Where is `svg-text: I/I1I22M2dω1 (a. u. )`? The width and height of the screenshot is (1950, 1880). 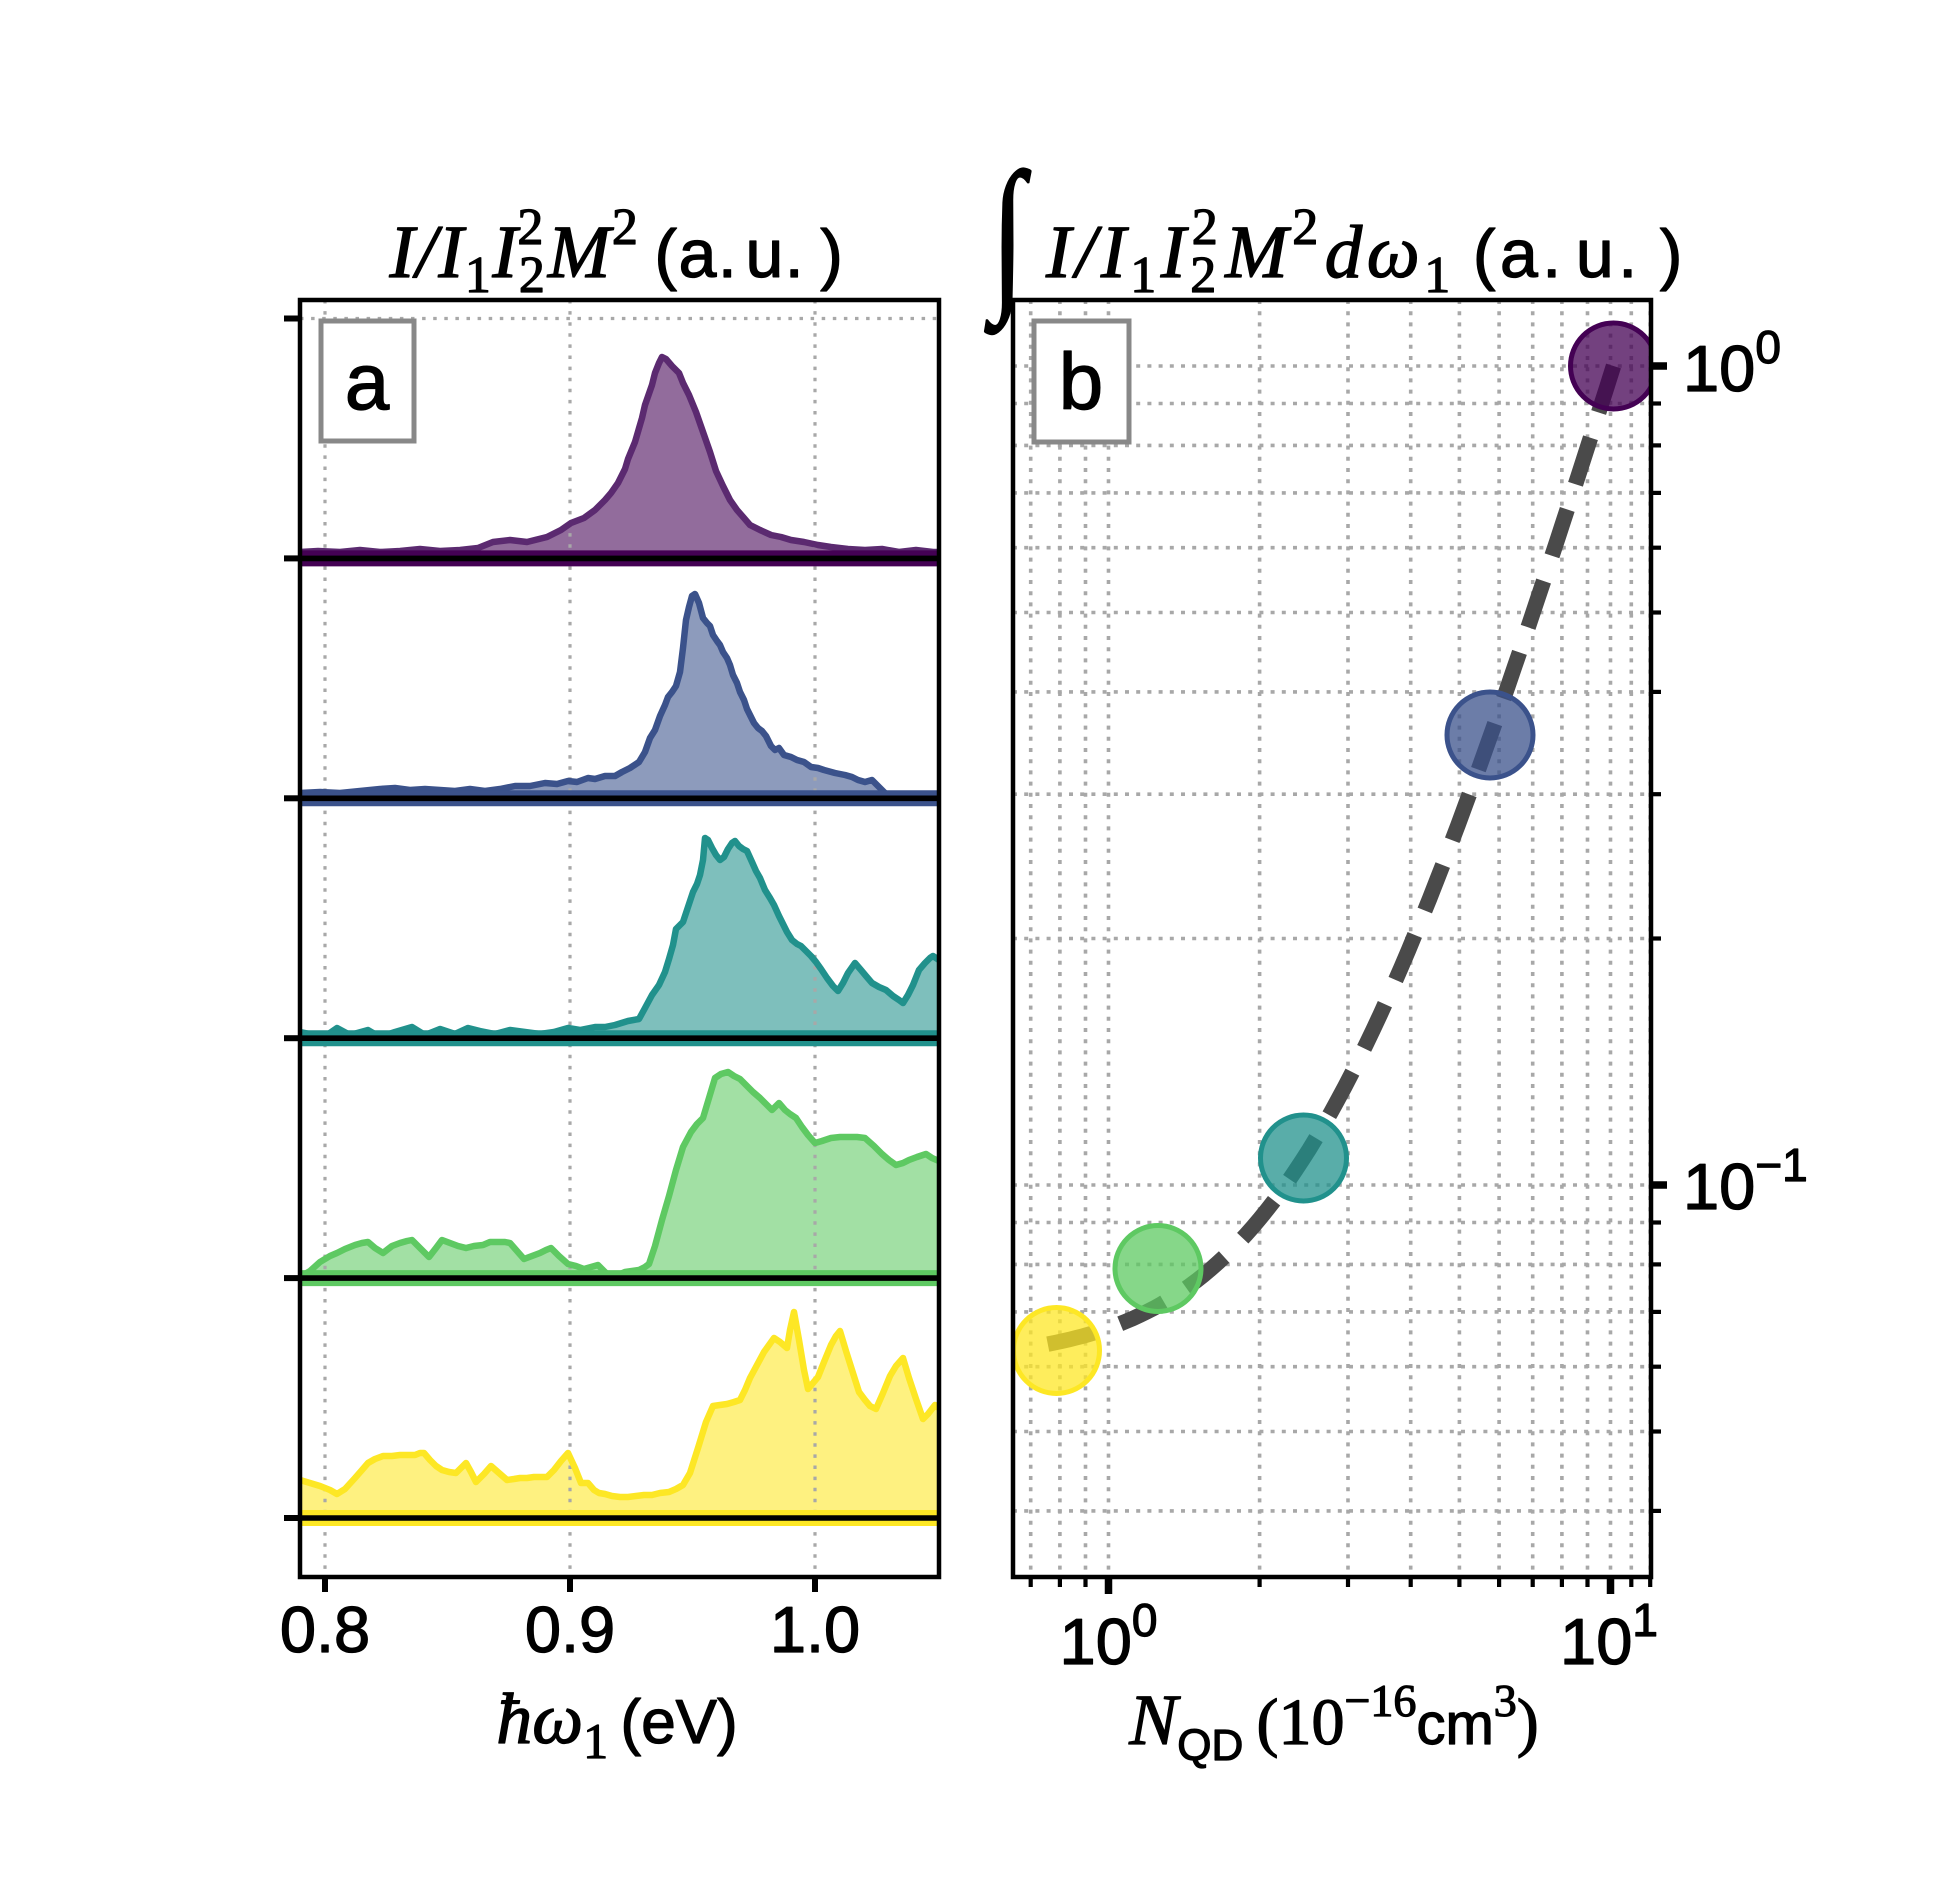 svg-text: I/I1I22M2dω1 (a. u. ) is located at coordinates (1366, 251).